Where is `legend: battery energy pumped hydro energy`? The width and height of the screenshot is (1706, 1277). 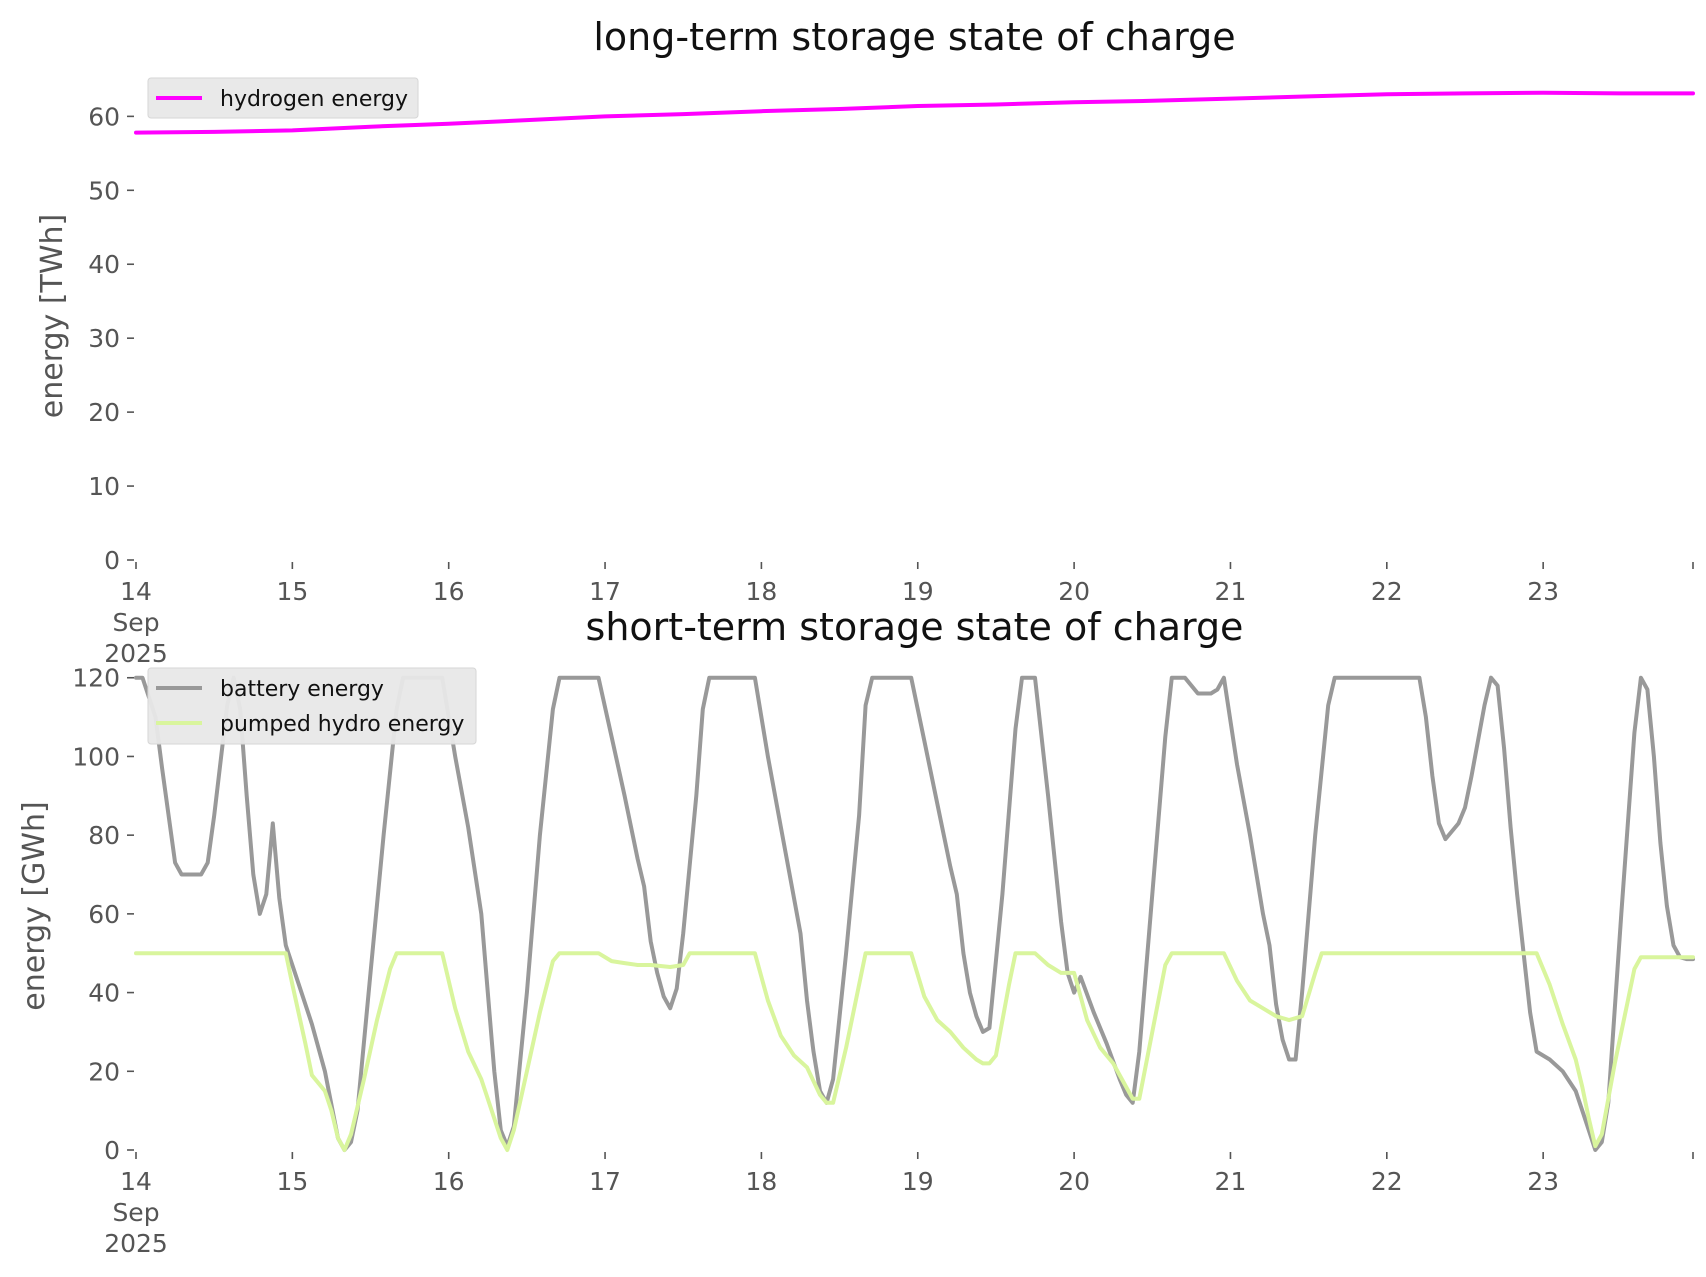 legend: battery energy pumped hydro energy is located at coordinates (312, 706).